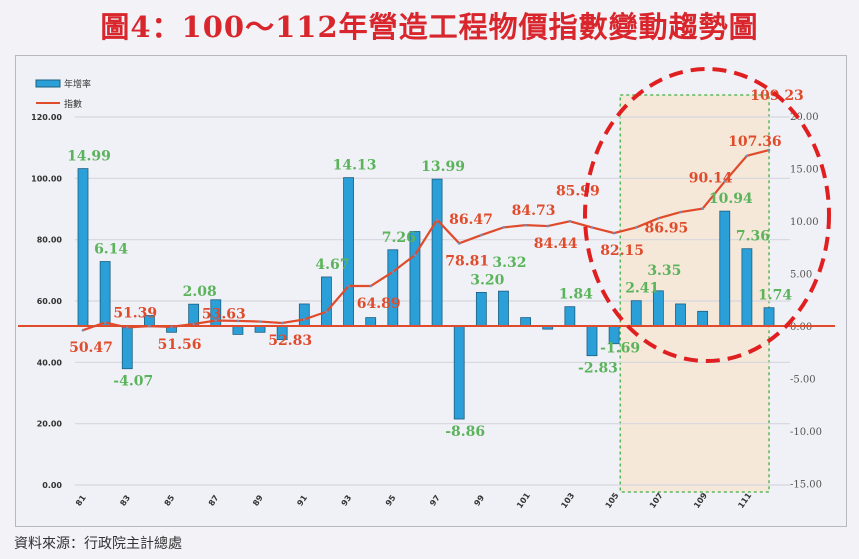 This screenshot has width=859, height=559. I want to click on growth-label-81: 14.99, so click(89, 157).